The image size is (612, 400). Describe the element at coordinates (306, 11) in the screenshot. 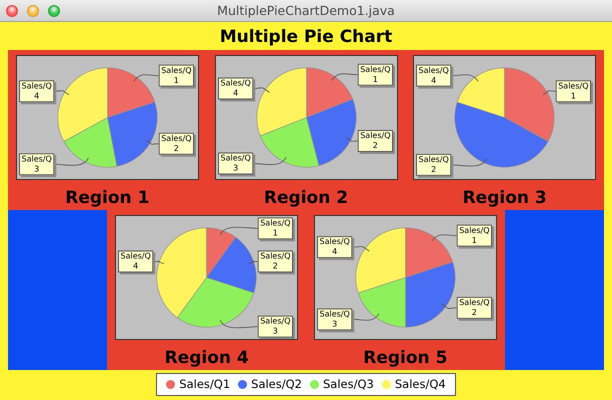

I see `text: MultiplePieChartDemo1.java` at that location.